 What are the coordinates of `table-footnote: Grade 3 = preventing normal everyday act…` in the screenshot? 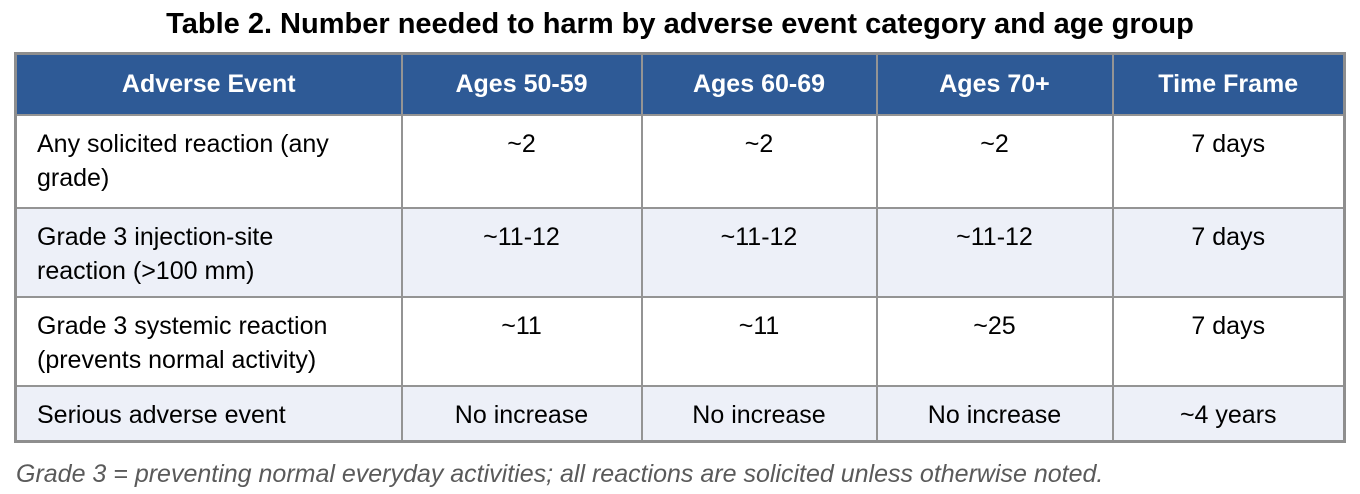 It's located at (560, 473).